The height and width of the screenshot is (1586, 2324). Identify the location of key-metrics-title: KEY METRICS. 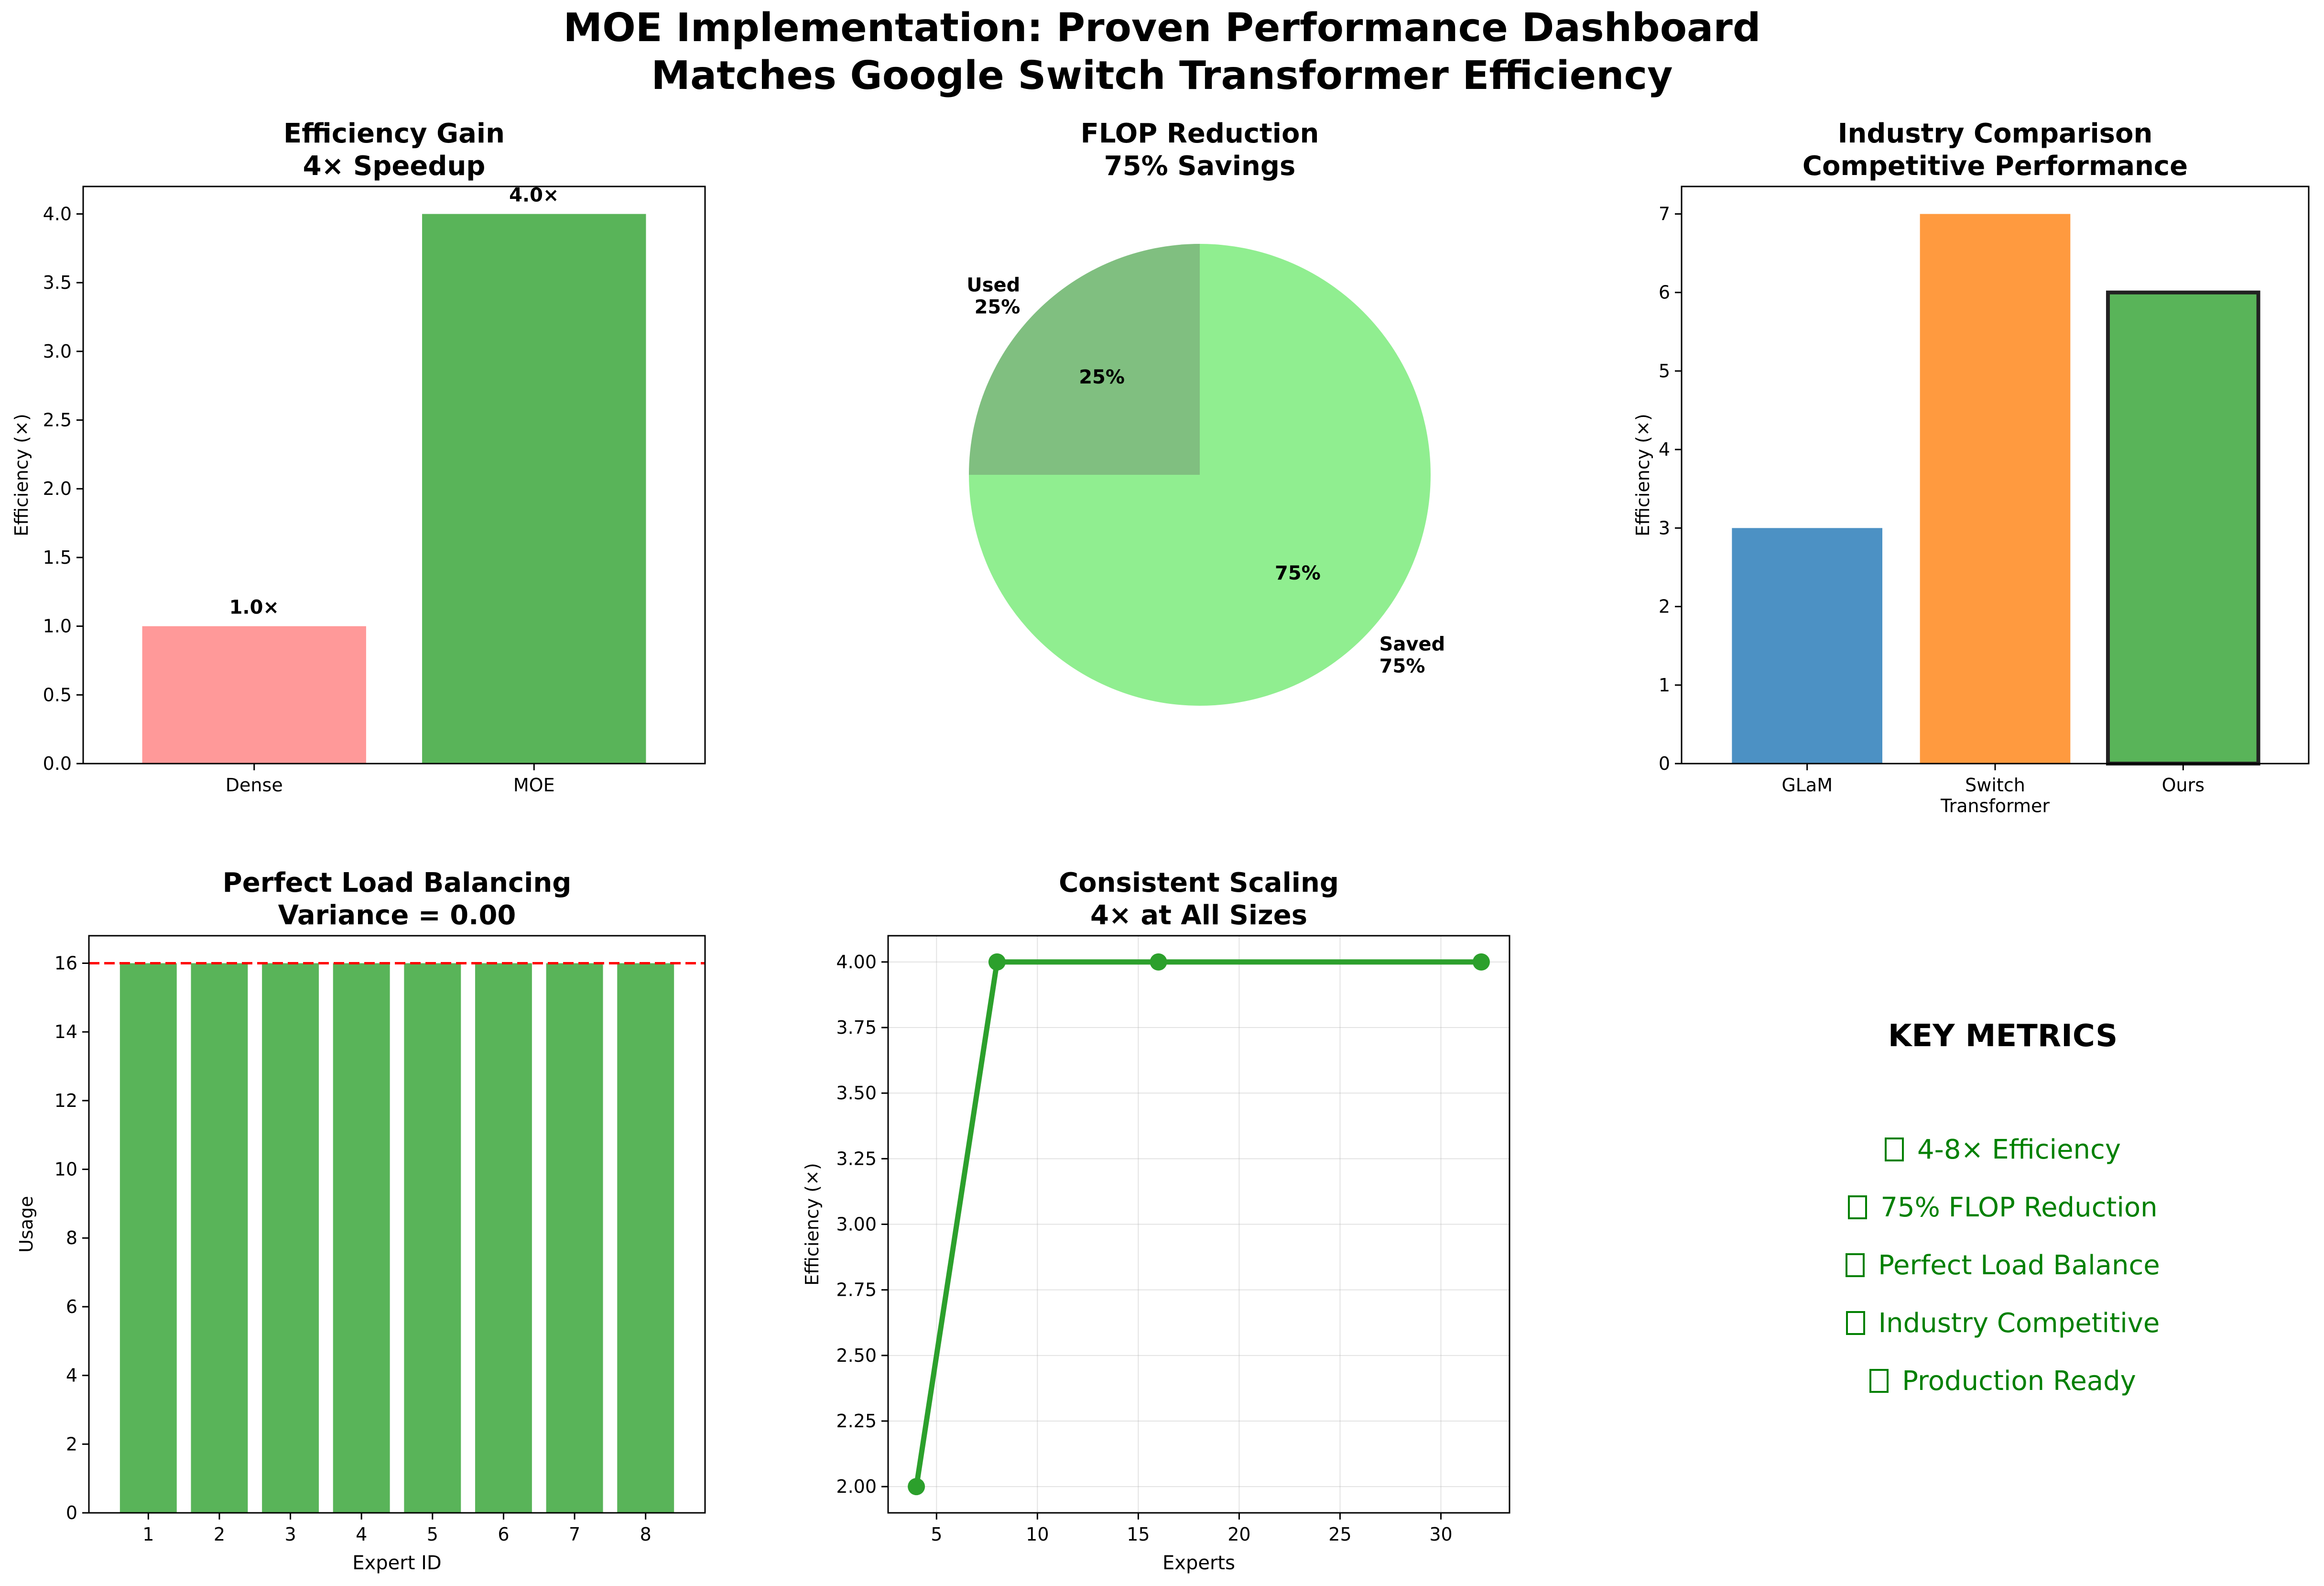
(2003, 1036).